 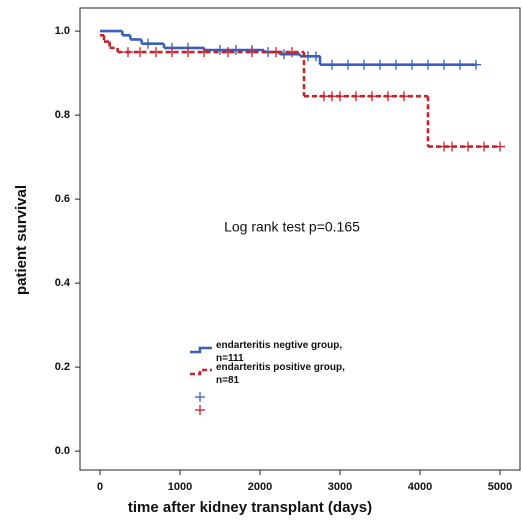 What do you see at coordinates (420, 487) in the screenshot?
I see `x-tick-label: 4000` at bounding box center [420, 487].